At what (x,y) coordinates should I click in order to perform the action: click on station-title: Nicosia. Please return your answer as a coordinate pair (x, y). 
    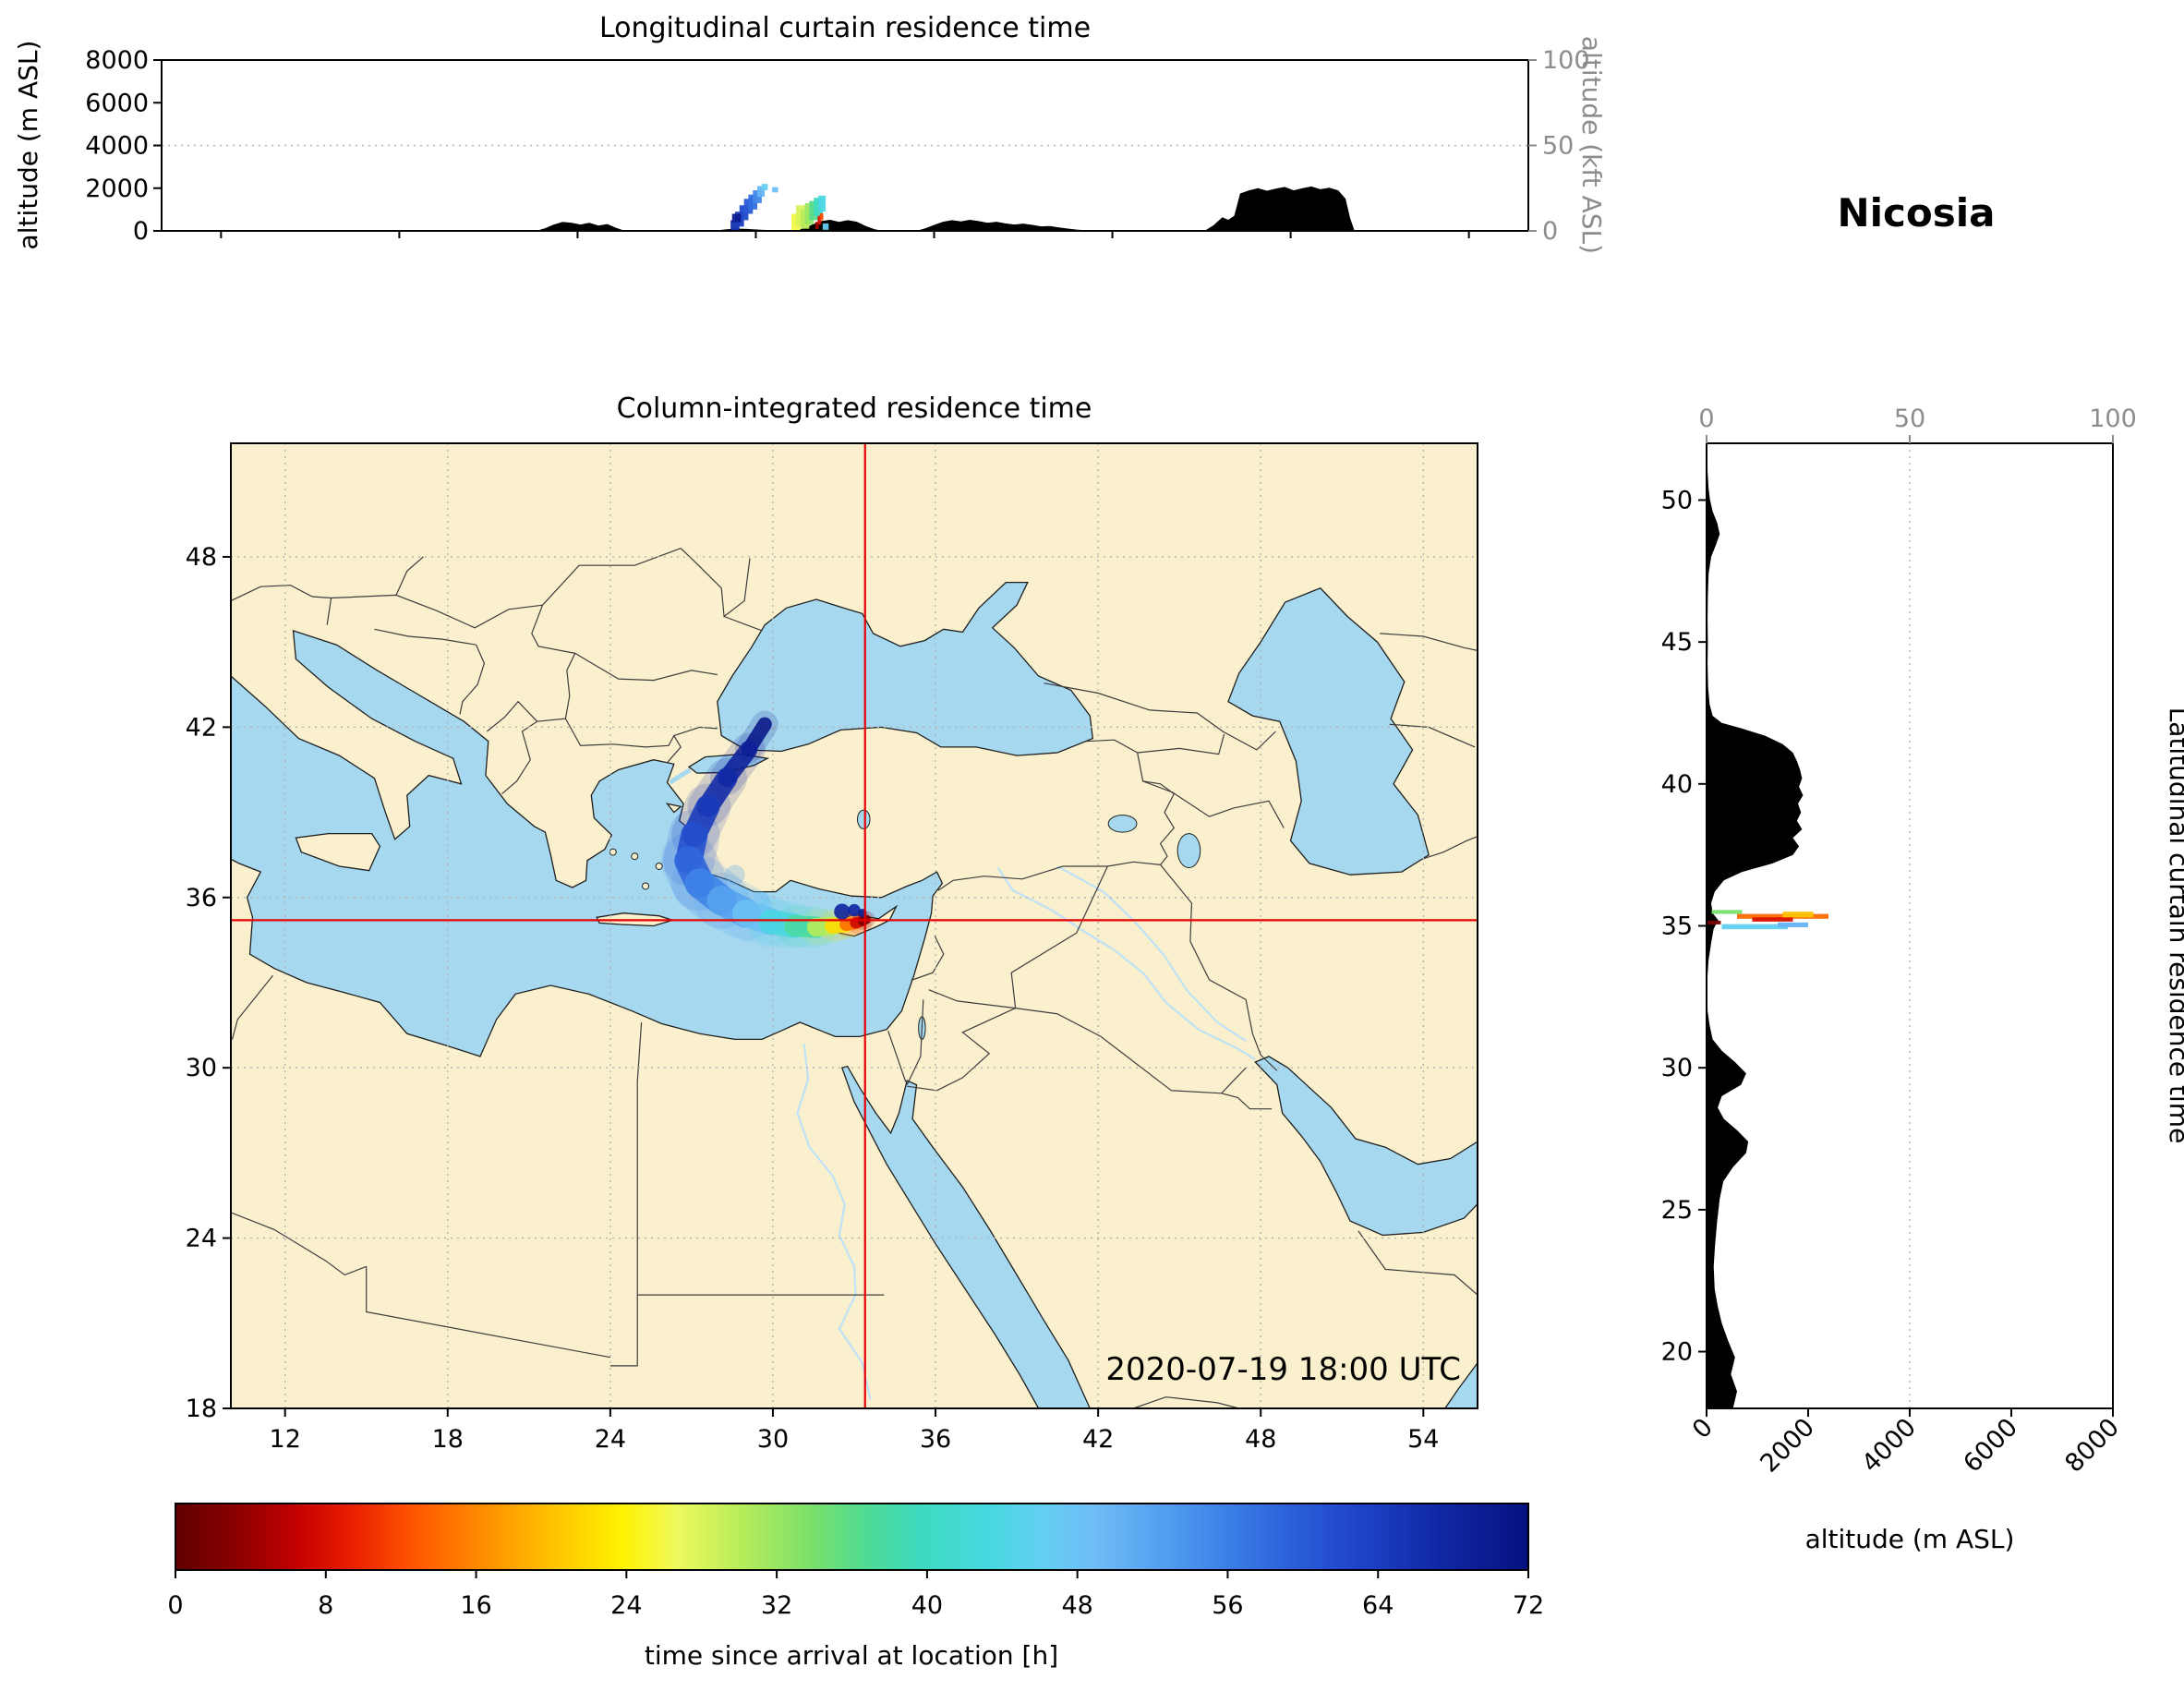
    Looking at the image, I should click on (1916, 213).